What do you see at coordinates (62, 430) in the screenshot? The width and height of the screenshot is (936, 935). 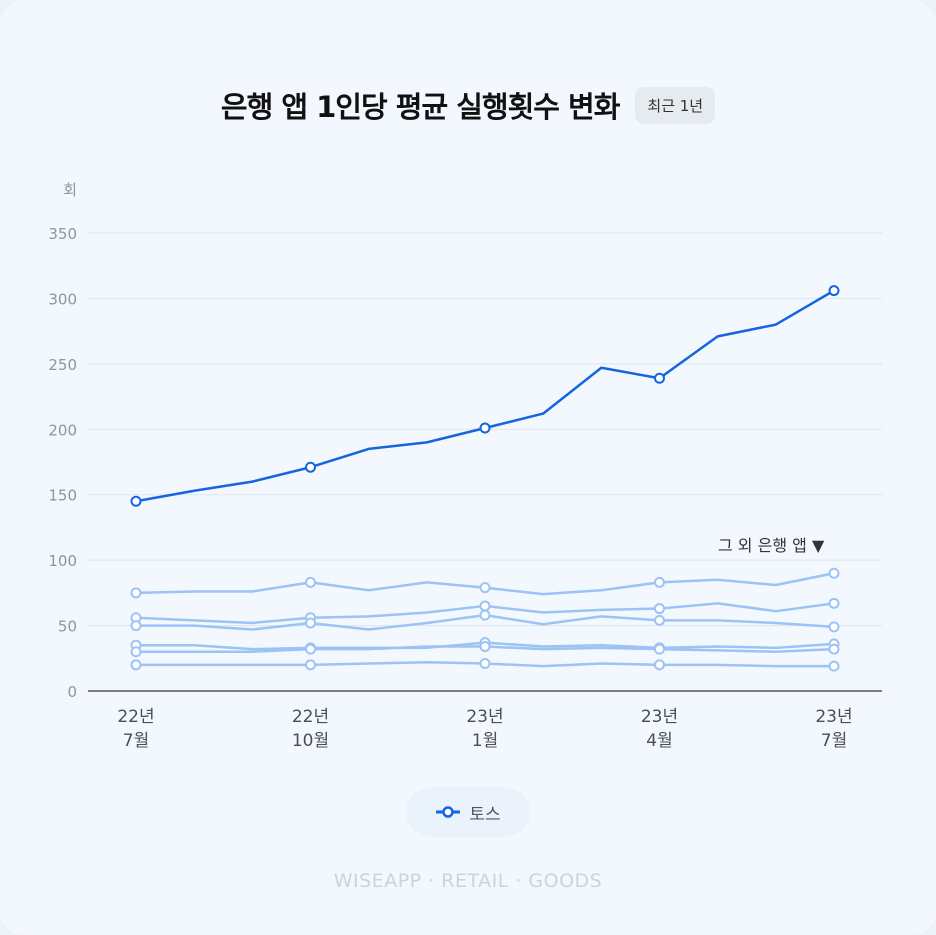 I see `y-tick-label: 200` at bounding box center [62, 430].